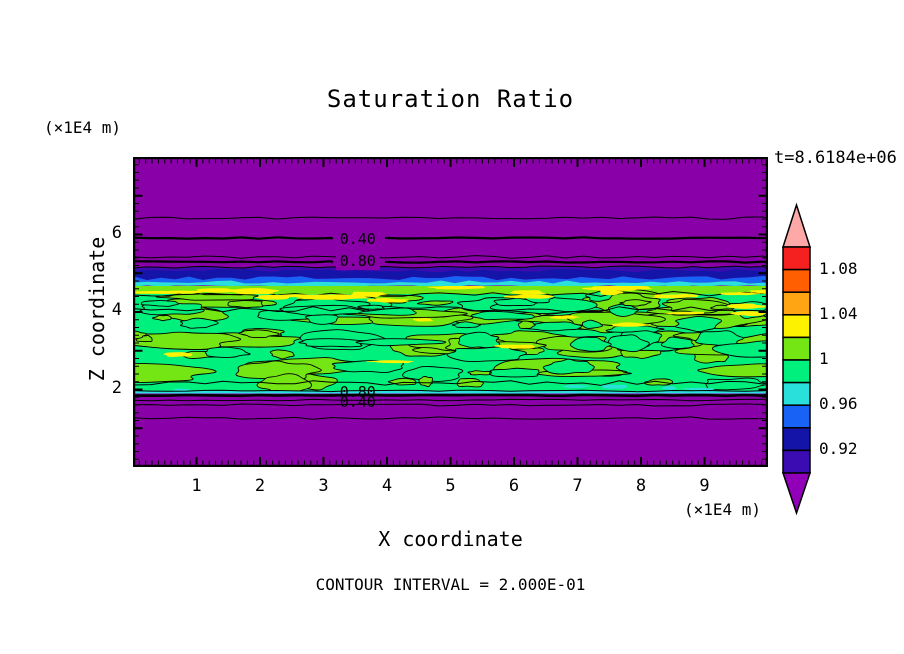 The width and height of the screenshot is (904, 654). Describe the element at coordinates (83, 127) in the screenshot. I see `z-axis-unit-label: (×1E4 m)` at that location.